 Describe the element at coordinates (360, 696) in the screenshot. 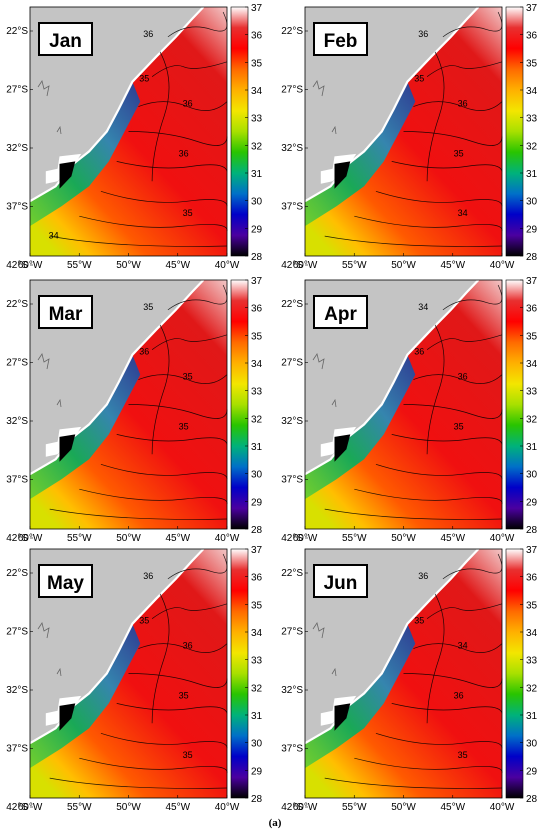

I see `coastal-water` at that location.